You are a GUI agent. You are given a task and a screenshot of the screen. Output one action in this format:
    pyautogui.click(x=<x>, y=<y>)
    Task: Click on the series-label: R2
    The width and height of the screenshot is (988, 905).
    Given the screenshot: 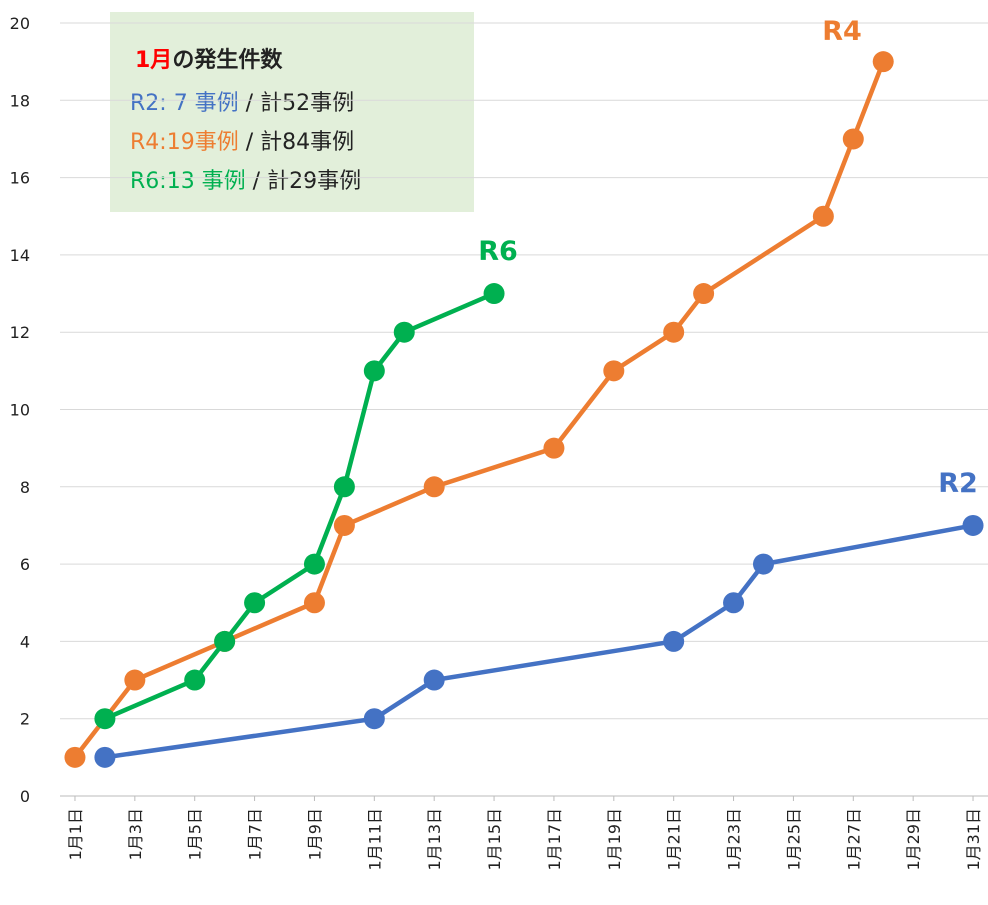 What is the action you would take?
    pyautogui.click(x=958, y=483)
    